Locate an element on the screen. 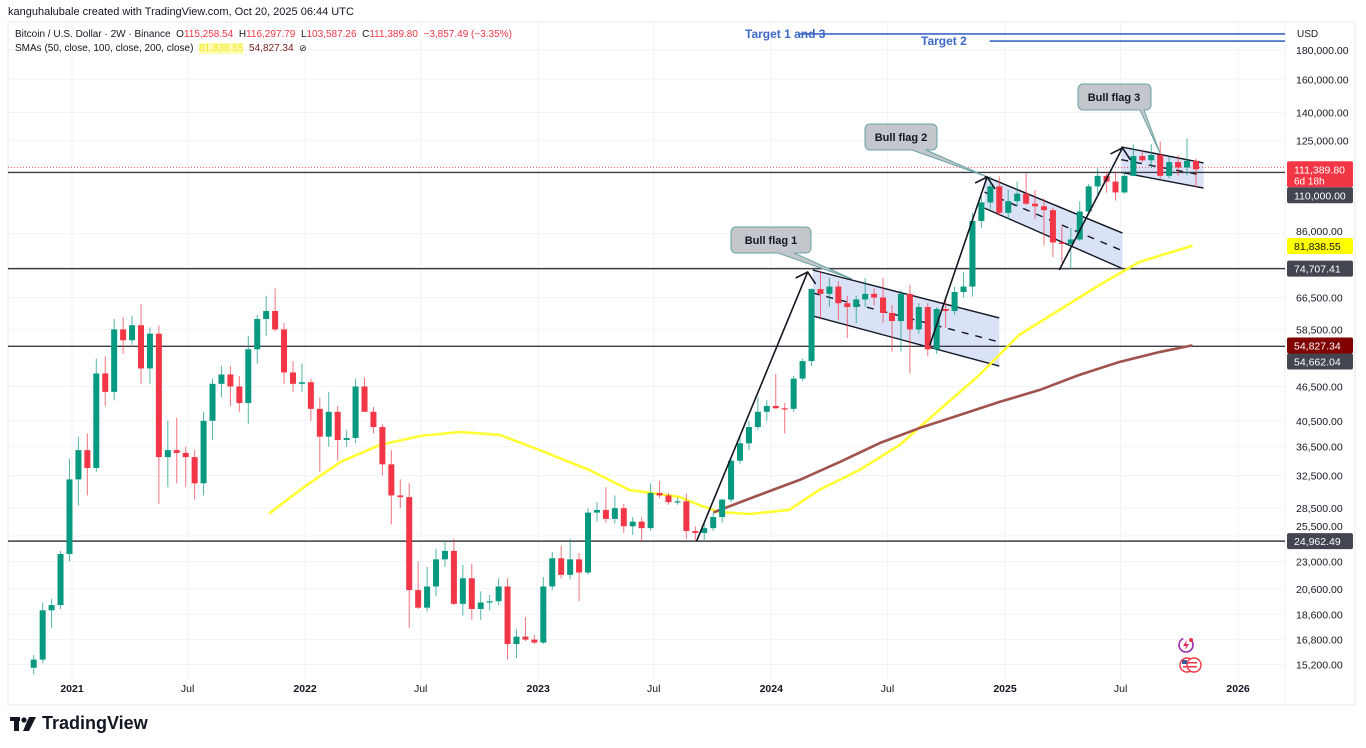 The width and height of the screenshot is (1366, 748). us-flag-icon is located at coordinates (1190, 665).